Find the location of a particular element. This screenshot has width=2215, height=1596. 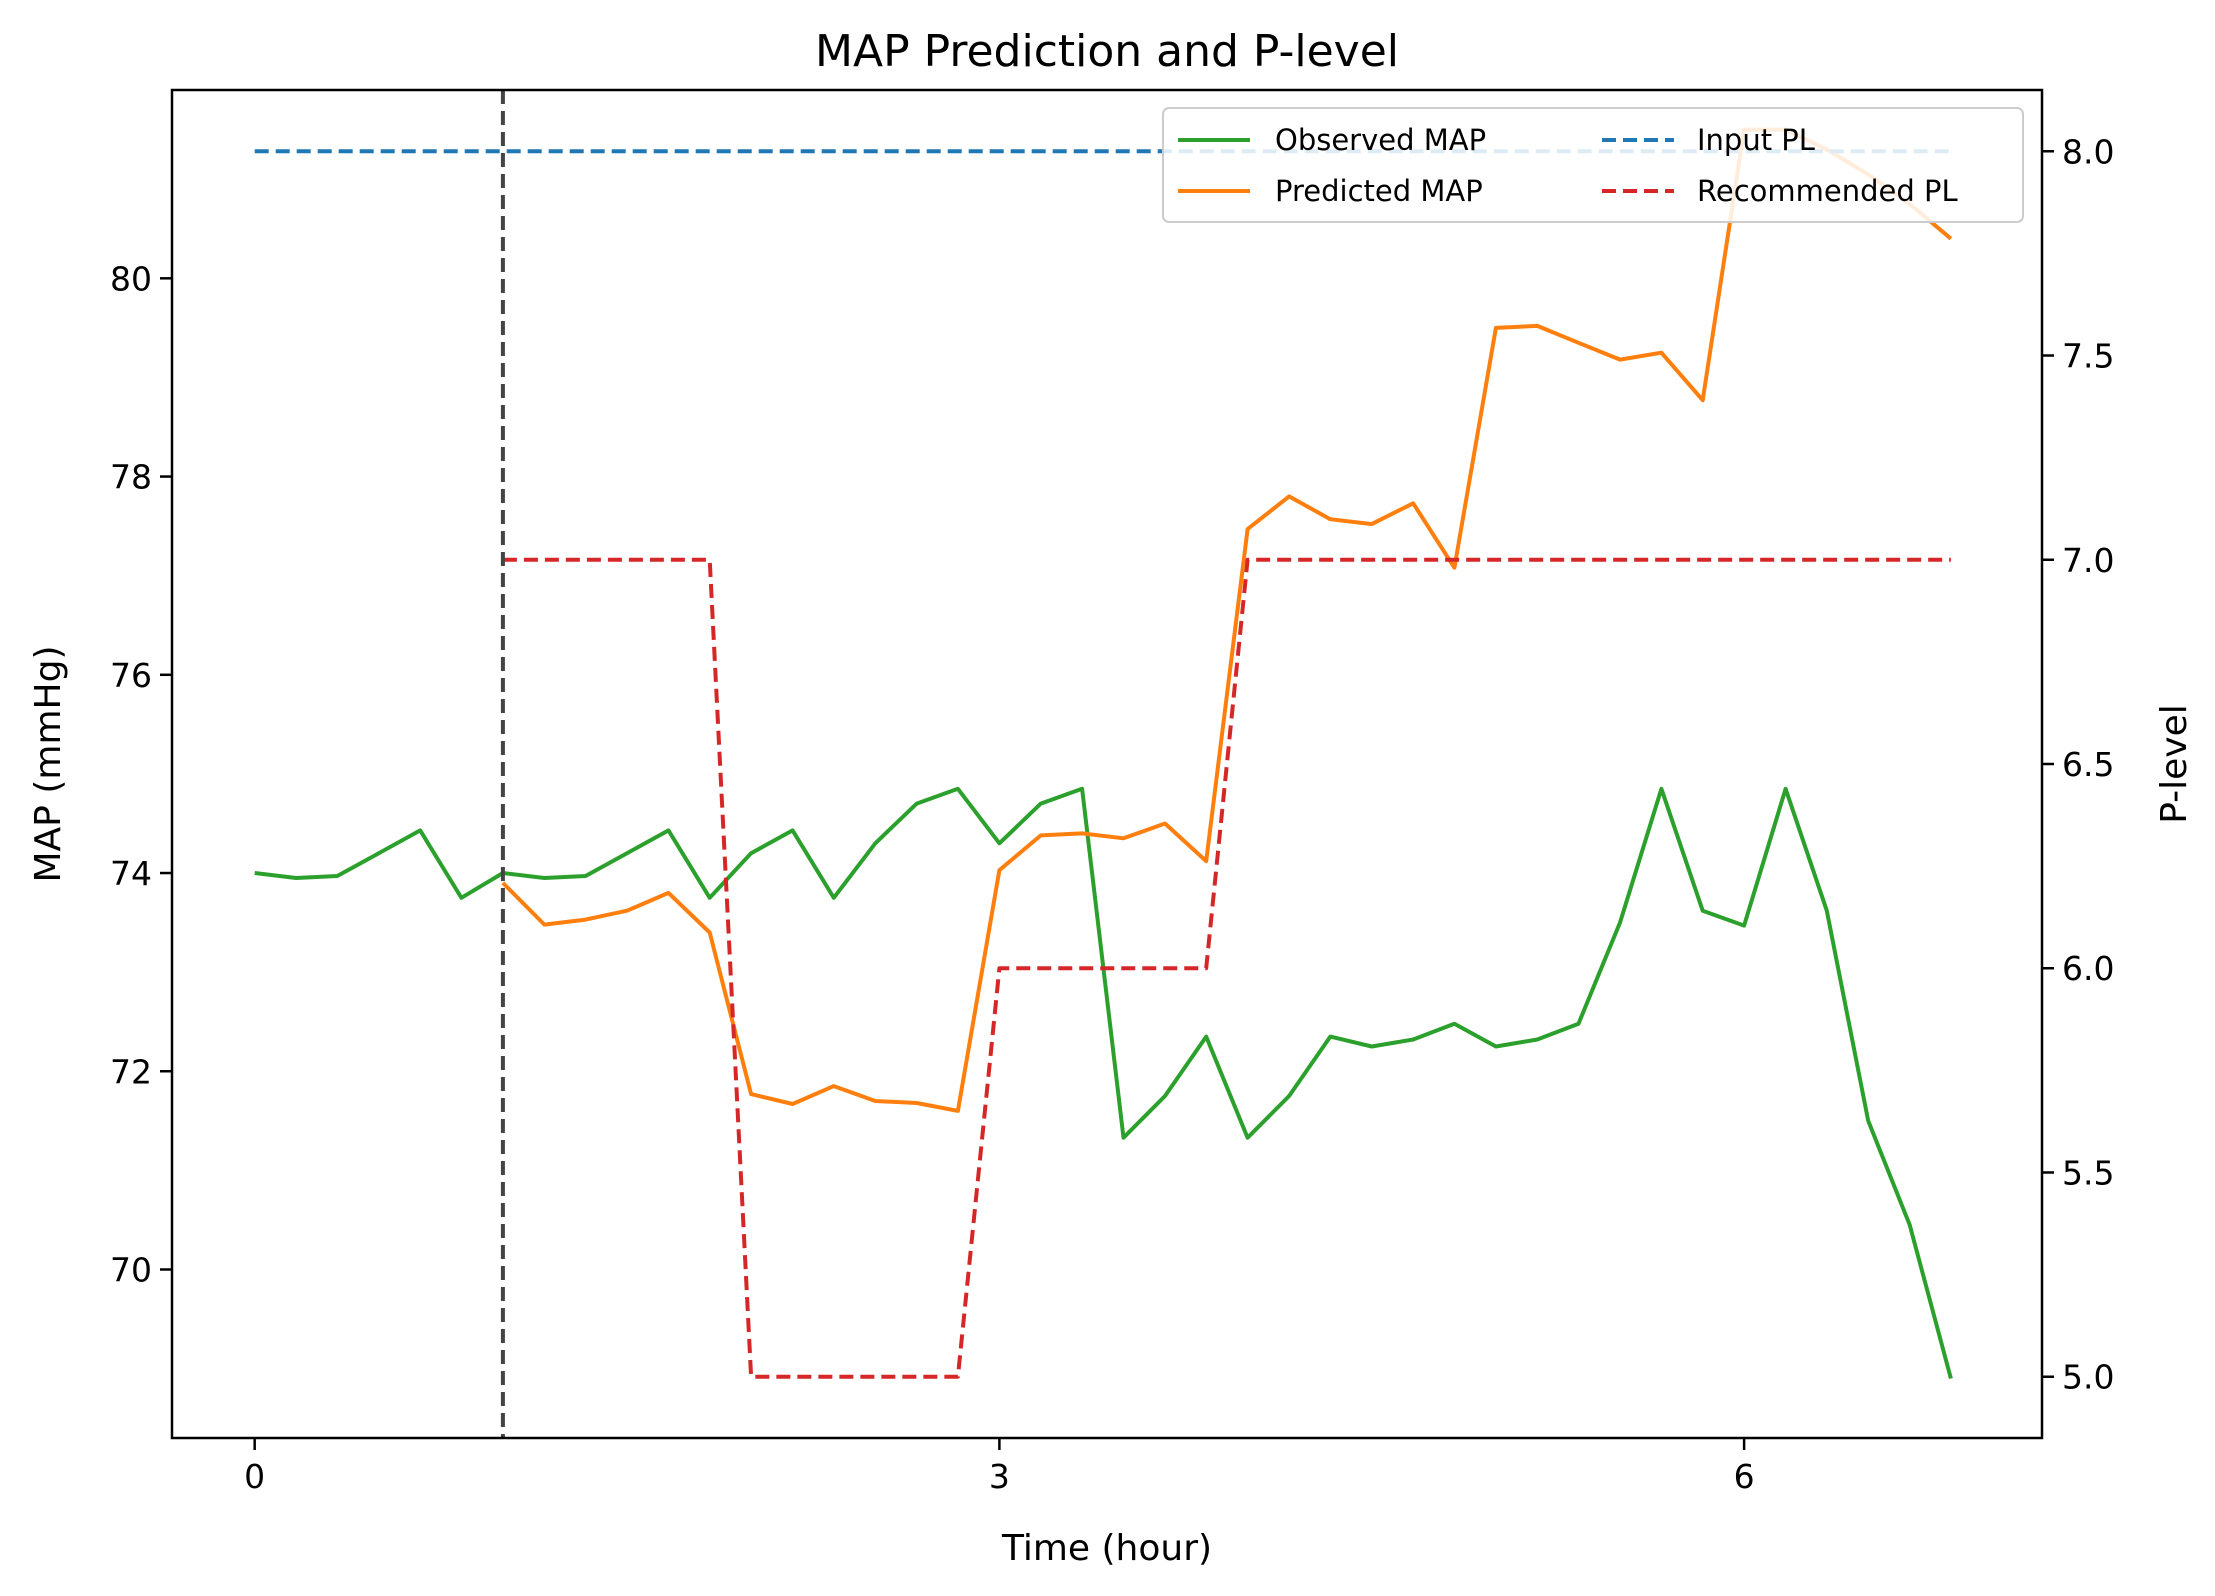

y-tick-label: 70 is located at coordinates (131, 1270).